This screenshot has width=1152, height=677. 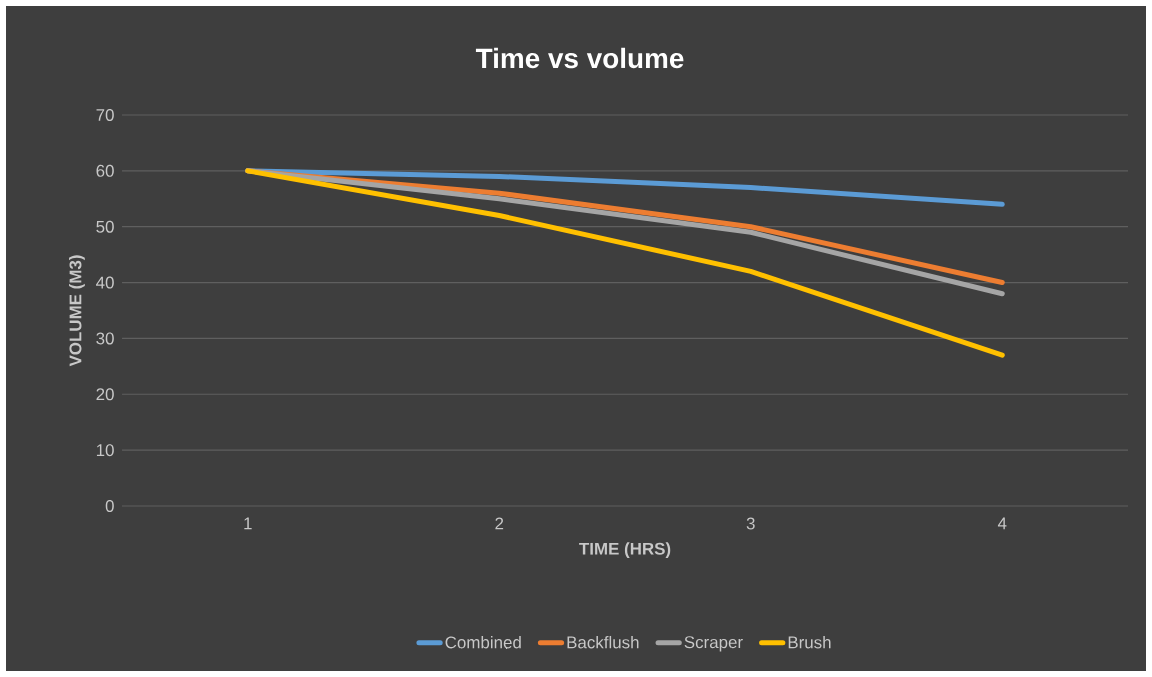 I want to click on y-tick-label: 10, so click(x=105, y=450).